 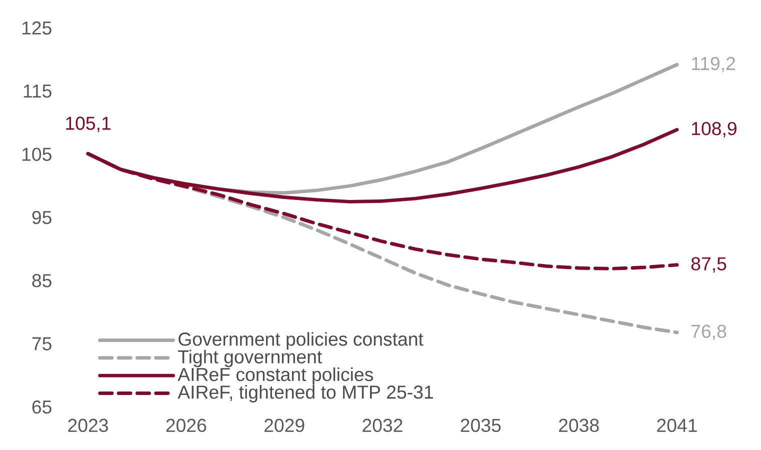 What do you see at coordinates (275, 376) in the screenshot?
I see `legend-label: AIReF constant policies` at bounding box center [275, 376].